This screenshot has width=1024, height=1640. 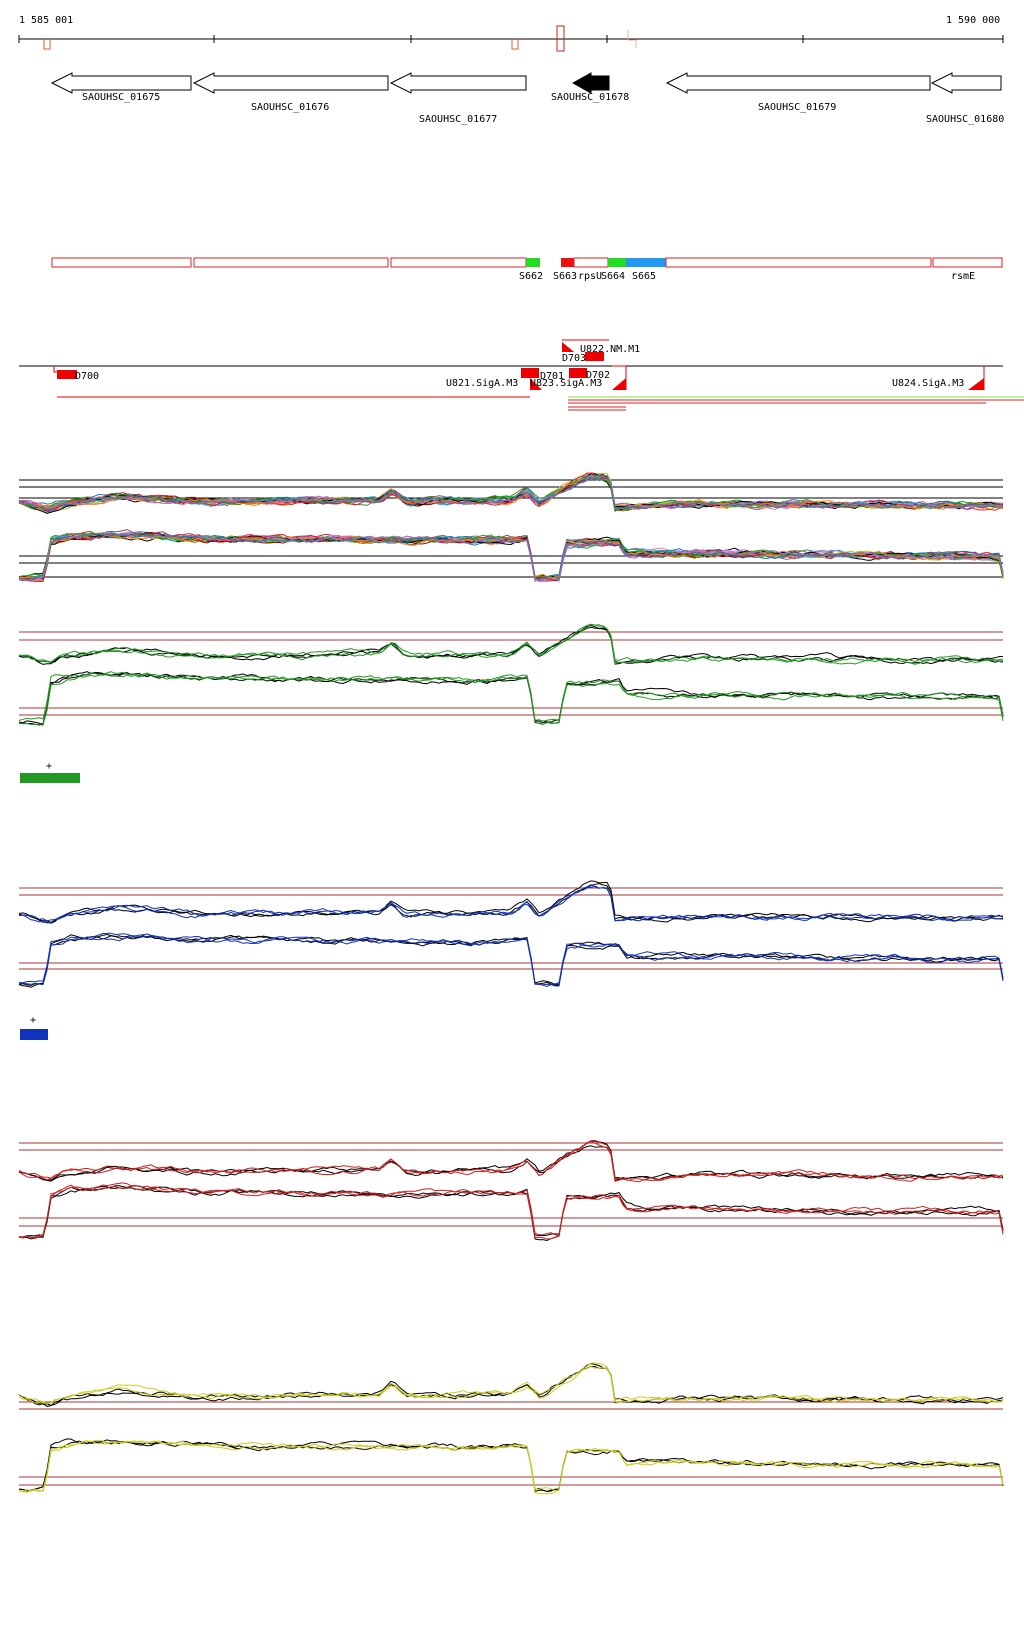 What do you see at coordinates (965, 119) in the screenshot?
I see `gene-label: SAOUHSC_01680` at bounding box center [965, 119].